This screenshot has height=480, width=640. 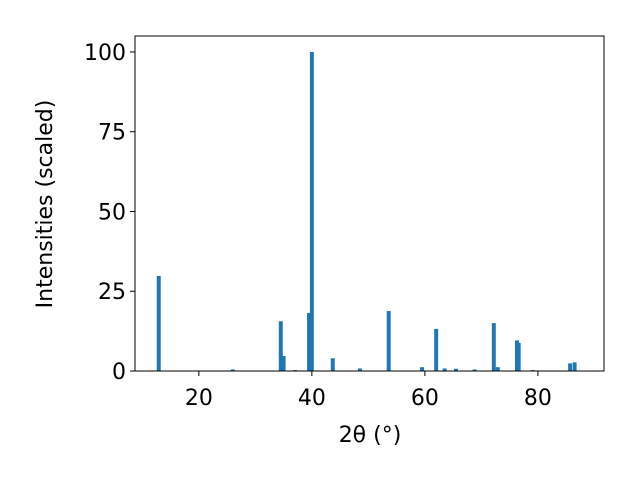 I want to click on y-tick-label: 75, so click(x=112, y=133).